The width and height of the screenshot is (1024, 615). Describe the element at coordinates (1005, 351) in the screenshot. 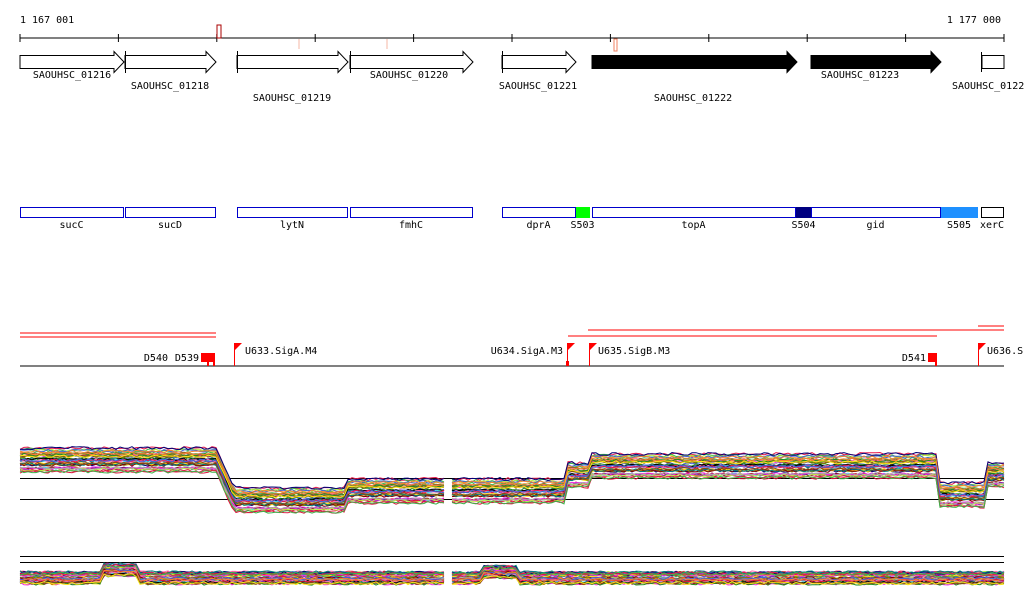

I see `feature-label: U636.S` at that location.